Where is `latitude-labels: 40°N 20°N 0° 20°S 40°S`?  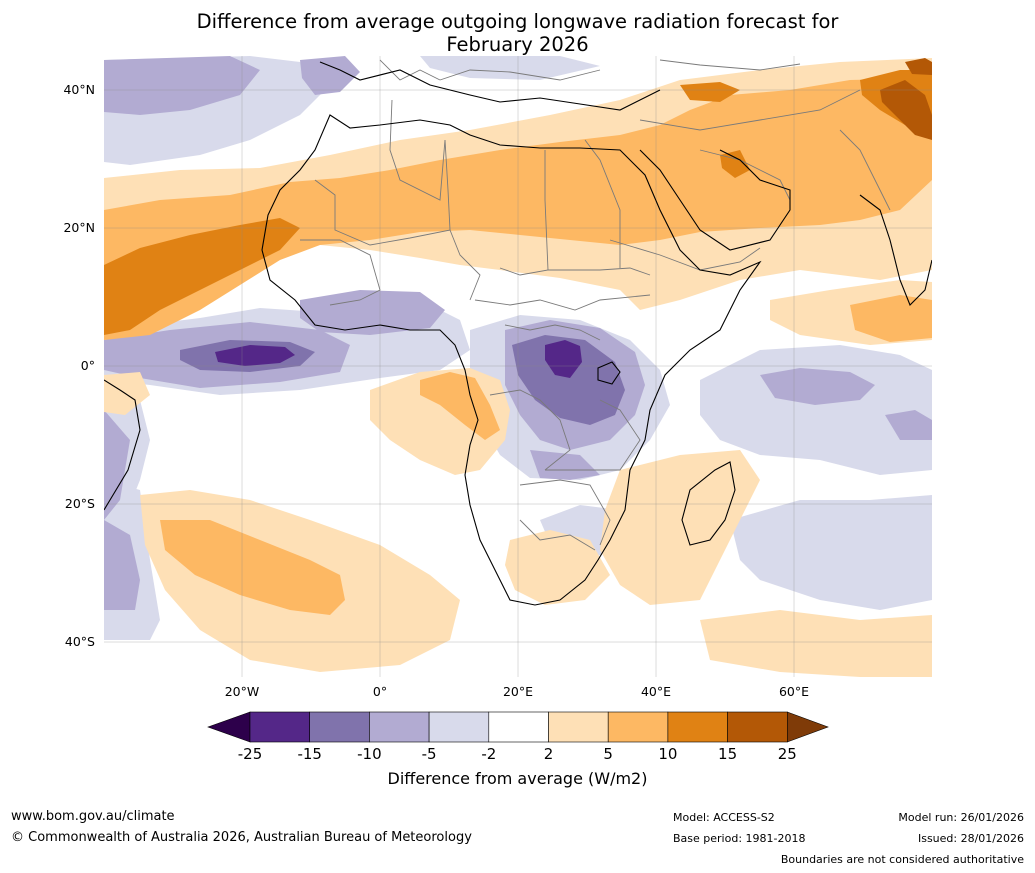 latitude-labels: 40°N 20°N 0° 20°S 40°S is located at coordinates (79, 365).